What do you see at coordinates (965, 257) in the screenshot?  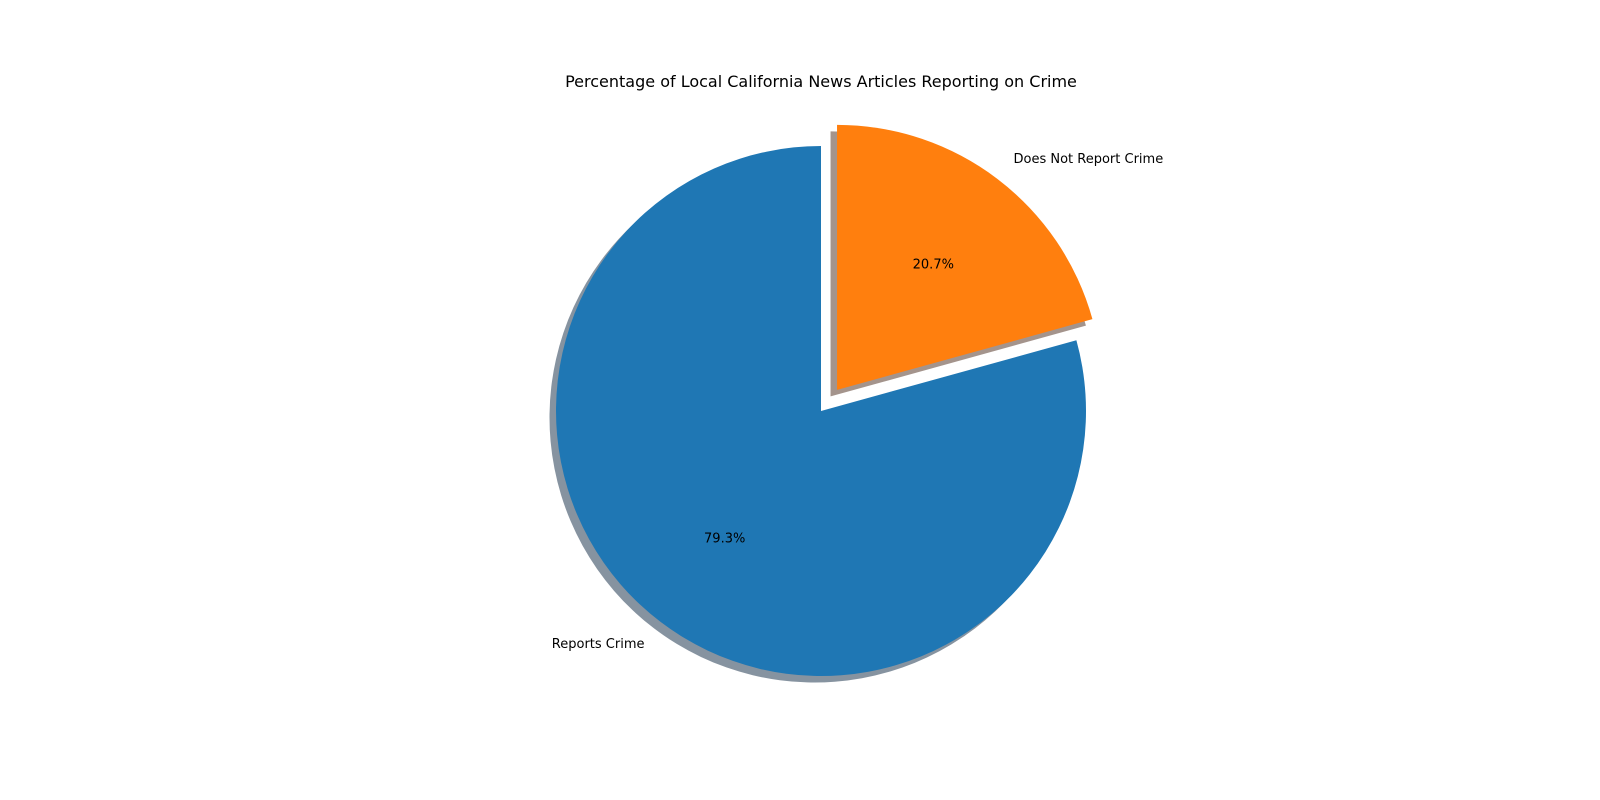 I see `pie-slice-does-not-report-crime` at bounding box center [965, 257].